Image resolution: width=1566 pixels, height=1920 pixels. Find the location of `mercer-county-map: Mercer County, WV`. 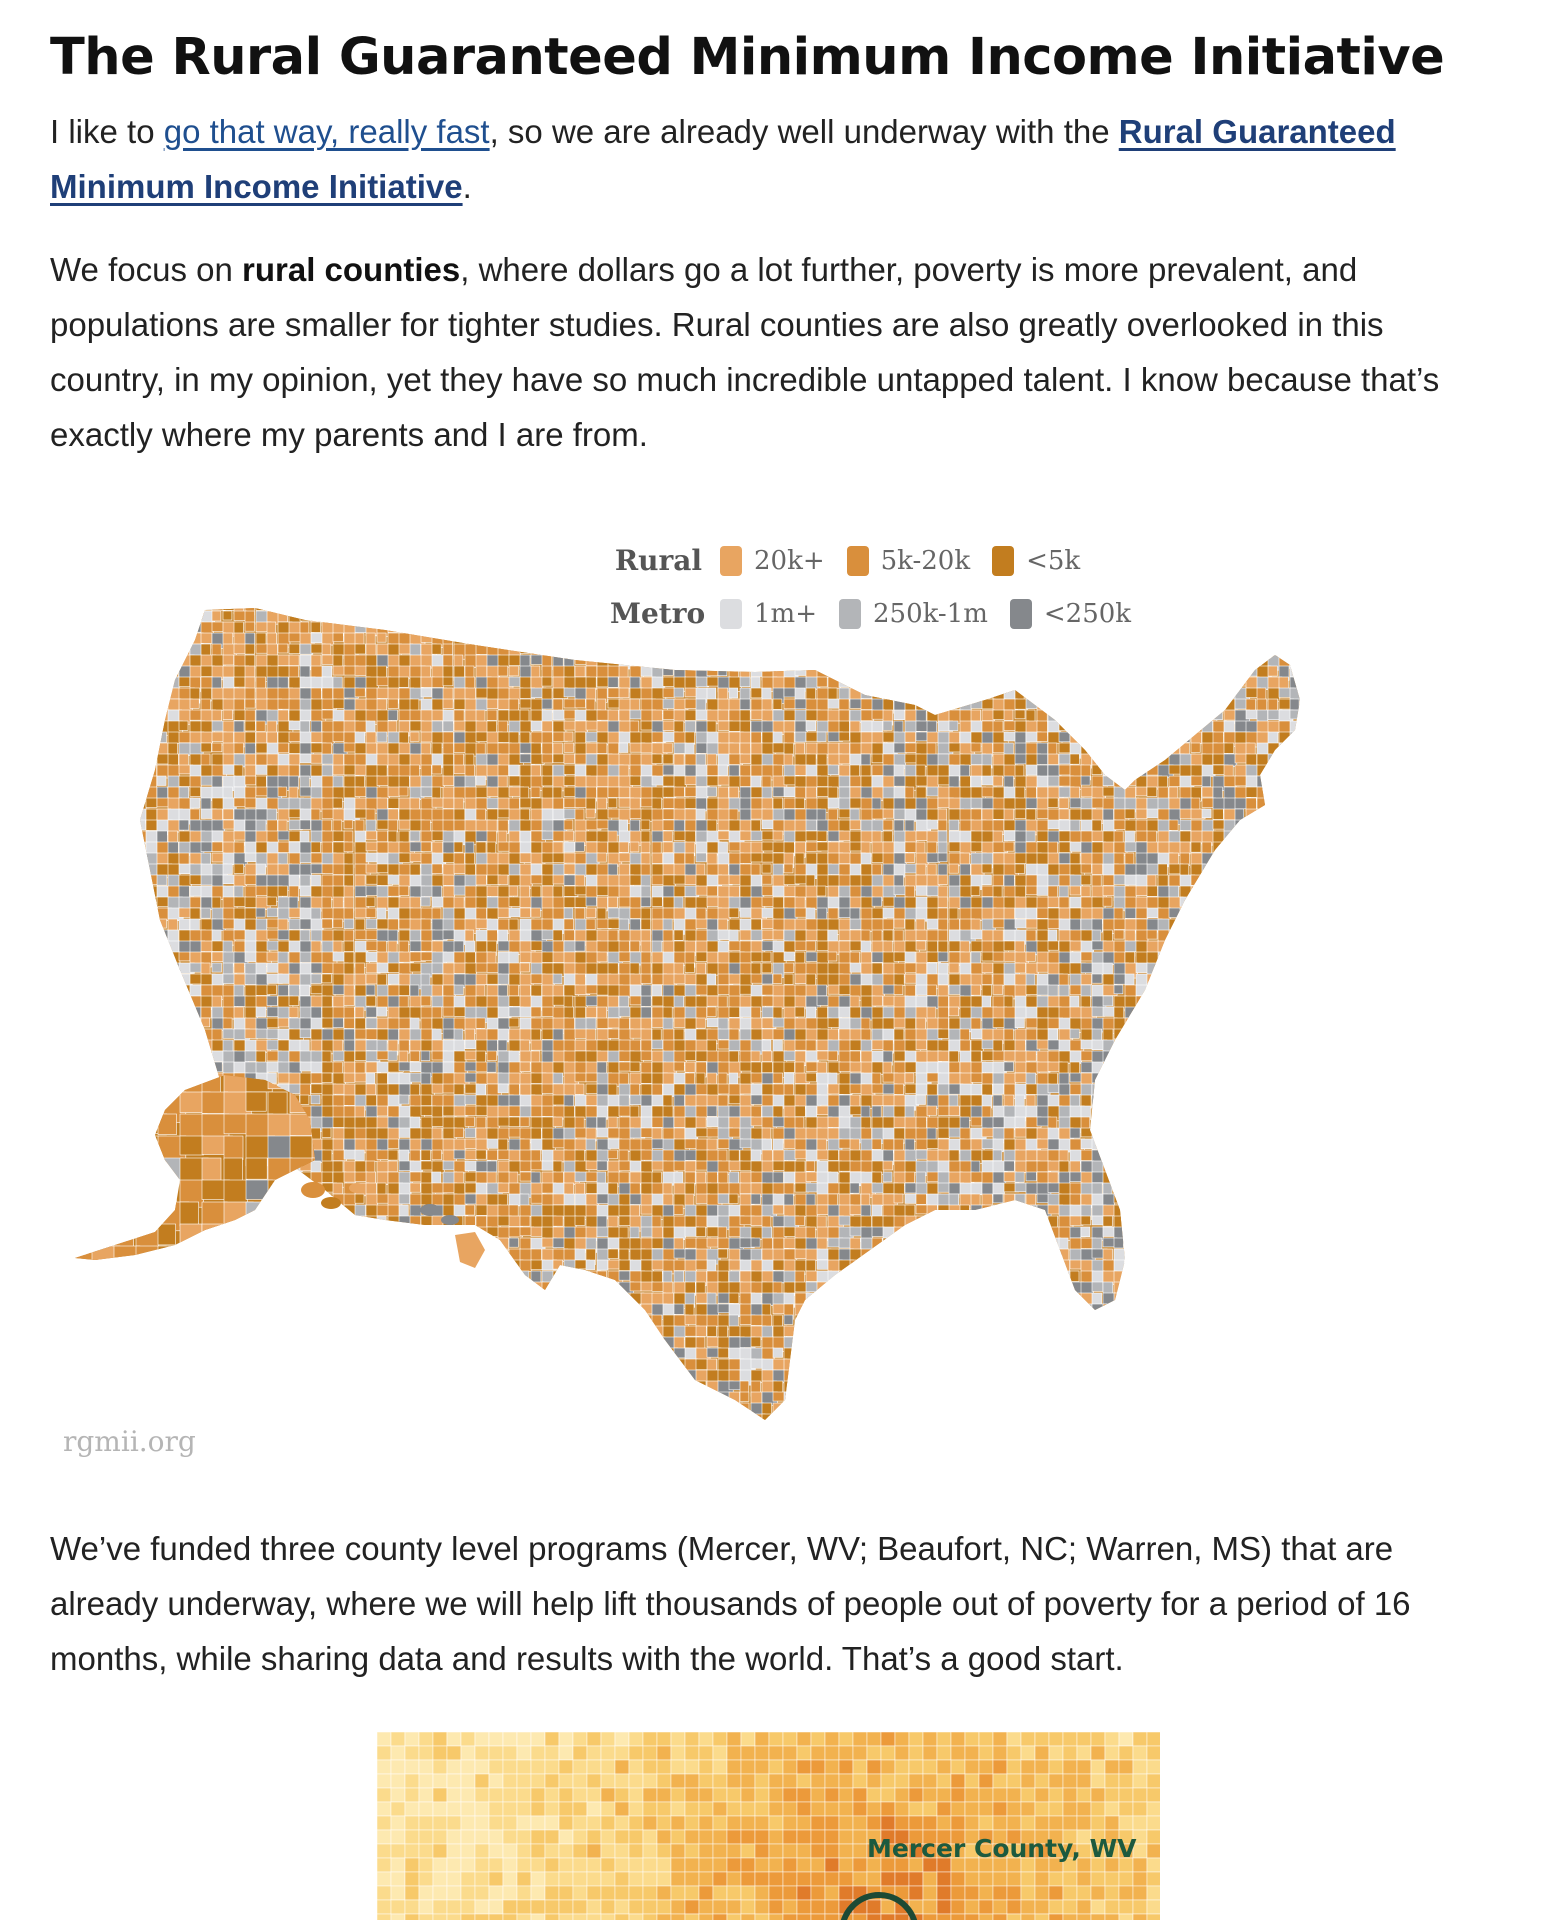

mercer-county-map: Mercer County, WV is located at coordinates (768, 1826).